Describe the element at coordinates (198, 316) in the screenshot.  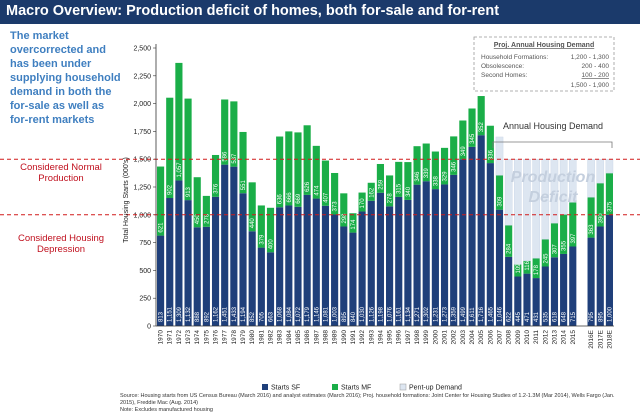
I see `data-label-sf: 888` at that location.